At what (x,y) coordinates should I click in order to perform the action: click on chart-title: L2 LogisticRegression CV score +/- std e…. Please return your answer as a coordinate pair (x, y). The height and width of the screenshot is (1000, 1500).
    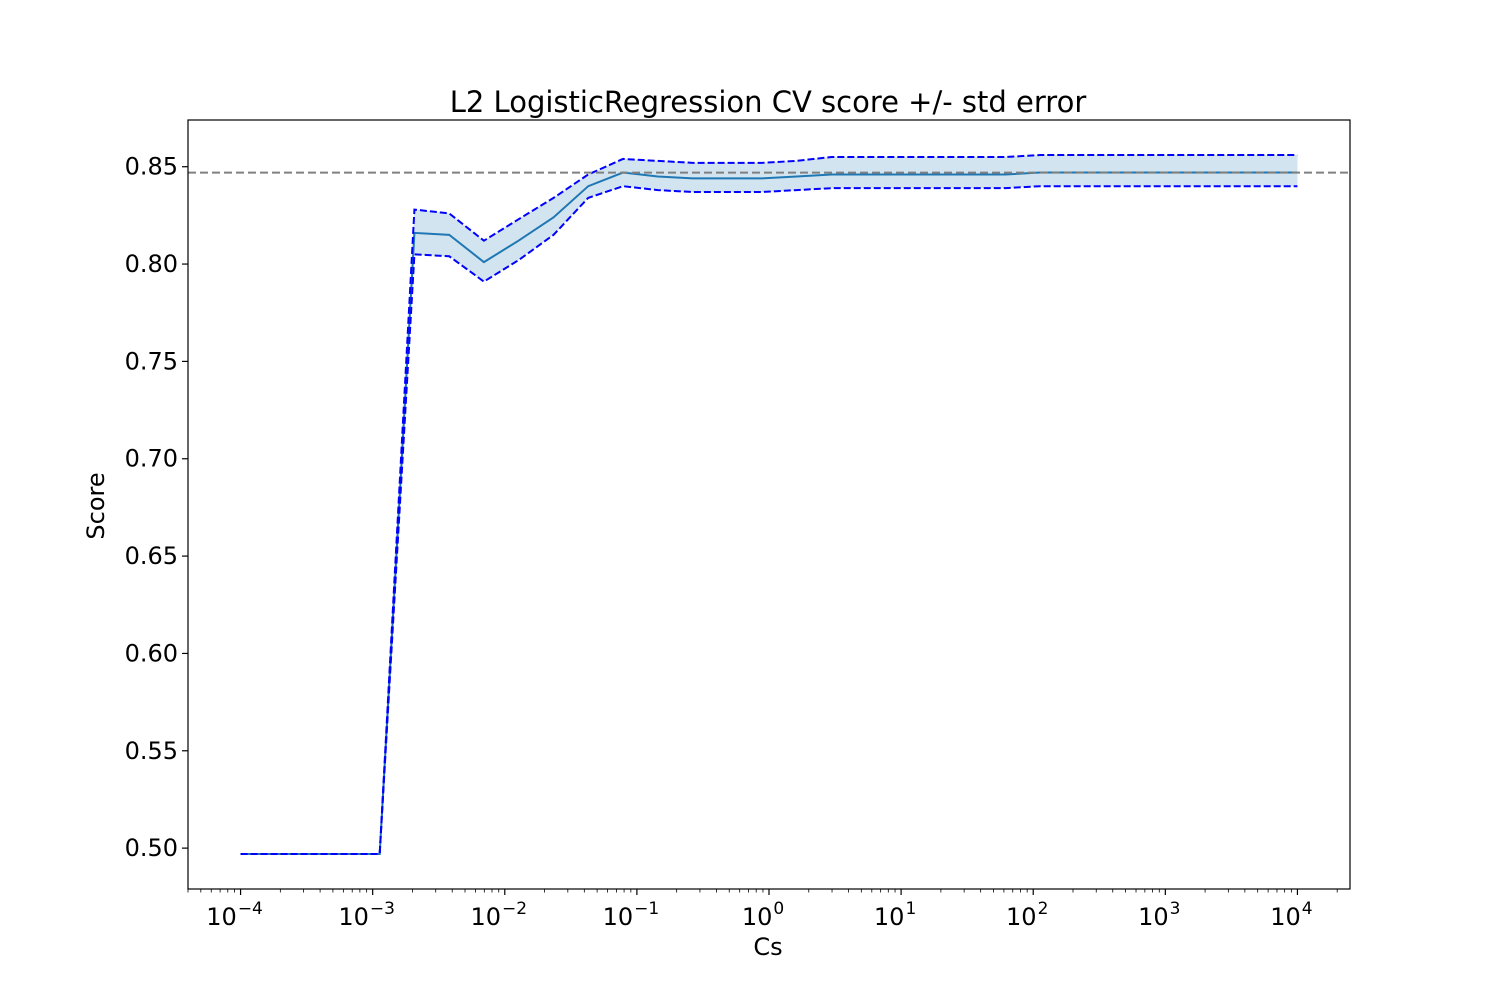
    Looking at the image, I should click on (768, 102).